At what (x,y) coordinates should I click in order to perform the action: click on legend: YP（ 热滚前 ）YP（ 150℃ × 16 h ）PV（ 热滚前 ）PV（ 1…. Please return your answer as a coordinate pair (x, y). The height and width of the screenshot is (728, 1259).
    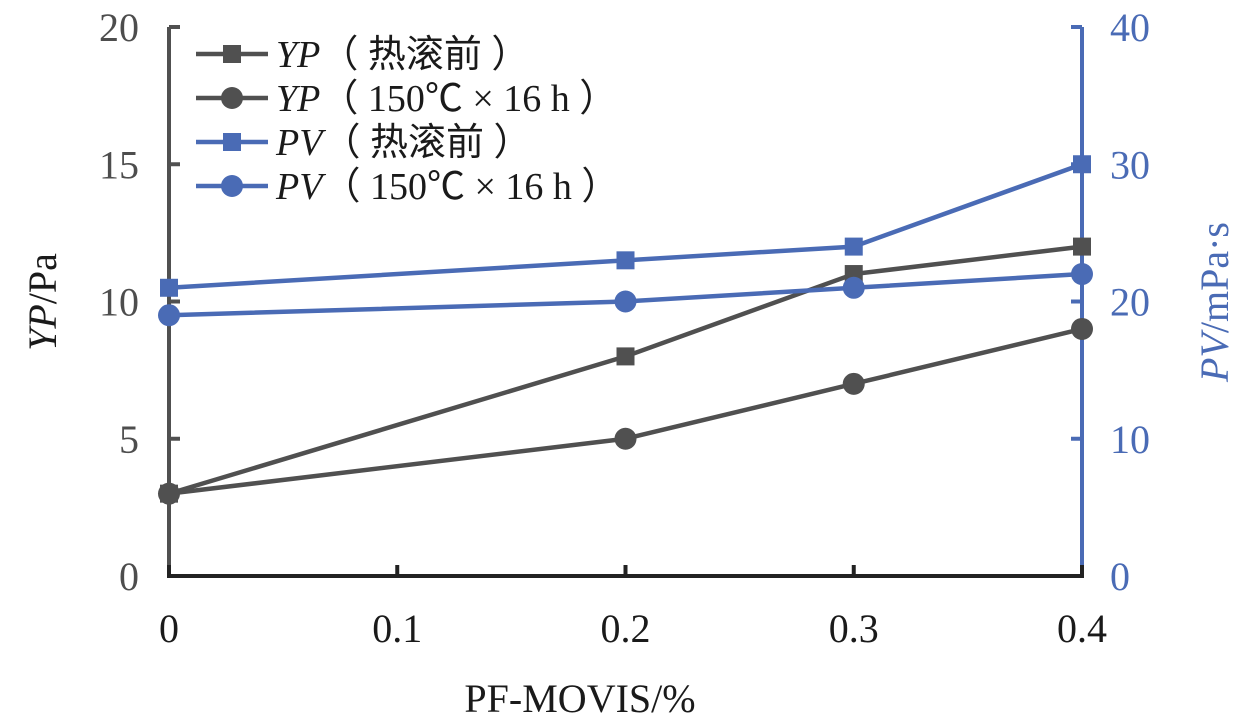
    Looking at the image, I should click on (407, 121).